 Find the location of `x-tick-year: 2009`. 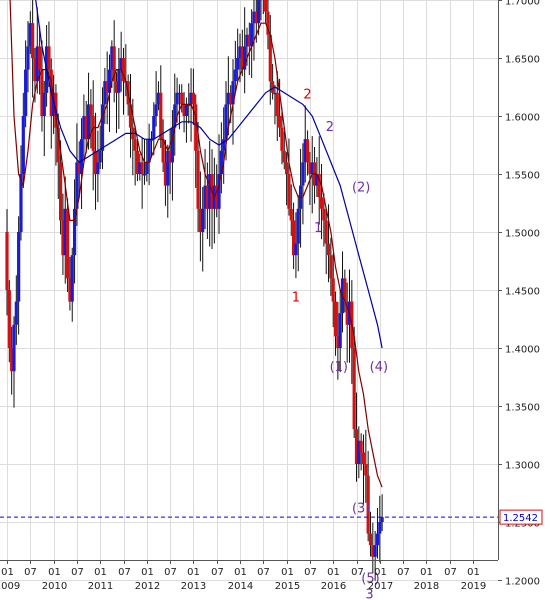

x-tick-year: 2009 is located at coordinates (10, 586).